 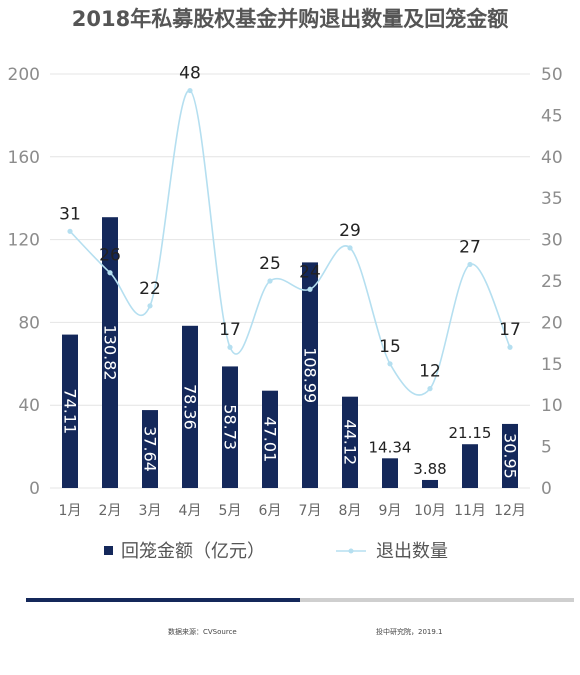 What do you see at coordinates (29, 406) in the screenshot?
I see `left-tick-label: 40` at bounding box center [29, 406].